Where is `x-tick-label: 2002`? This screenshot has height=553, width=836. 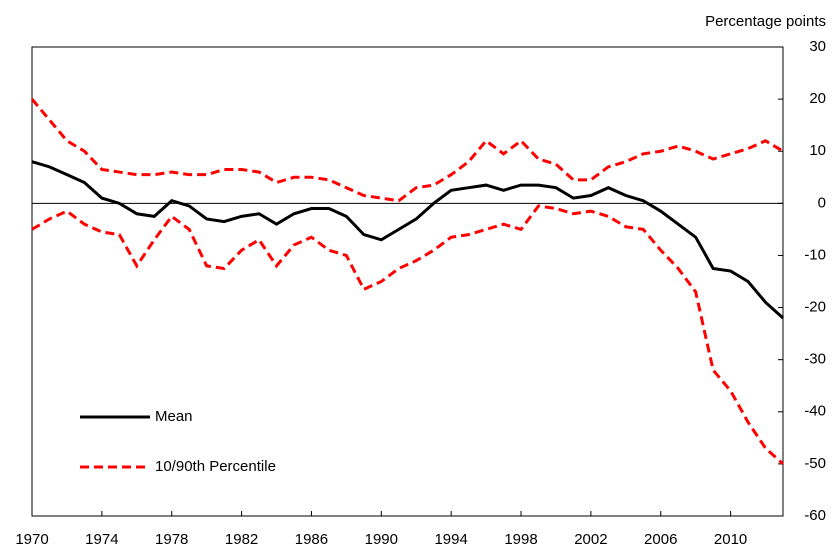 x-tick-label: 2002 is located at coordinates (590, 539).